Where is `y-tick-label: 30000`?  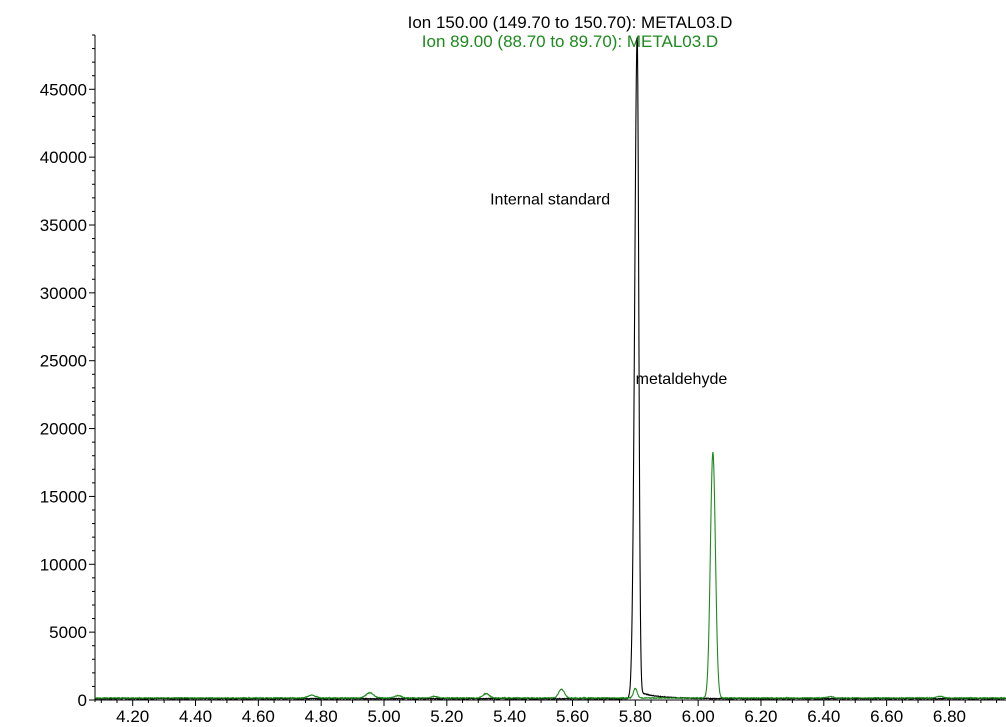 y-tick-label: 30000 is located at coordinates (63, 293).